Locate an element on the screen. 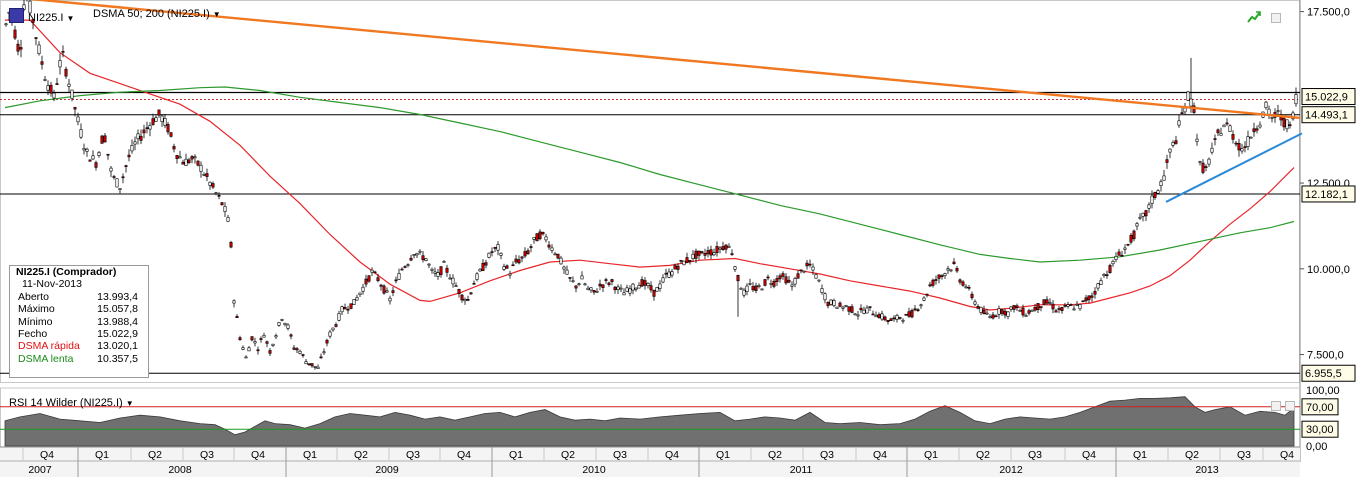  maximize-button is located at coordinates (1276, 18).